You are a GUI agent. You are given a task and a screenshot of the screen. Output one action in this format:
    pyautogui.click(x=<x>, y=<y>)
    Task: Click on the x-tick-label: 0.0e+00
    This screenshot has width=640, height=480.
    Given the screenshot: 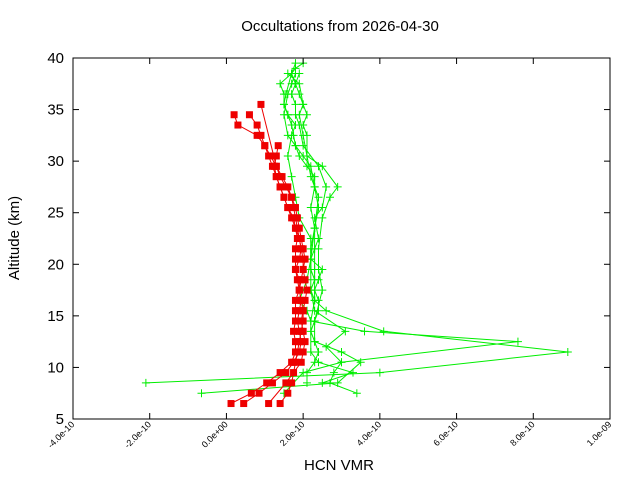 What is the action you would take?
    pyautogui.click(x=215, y=434)
    